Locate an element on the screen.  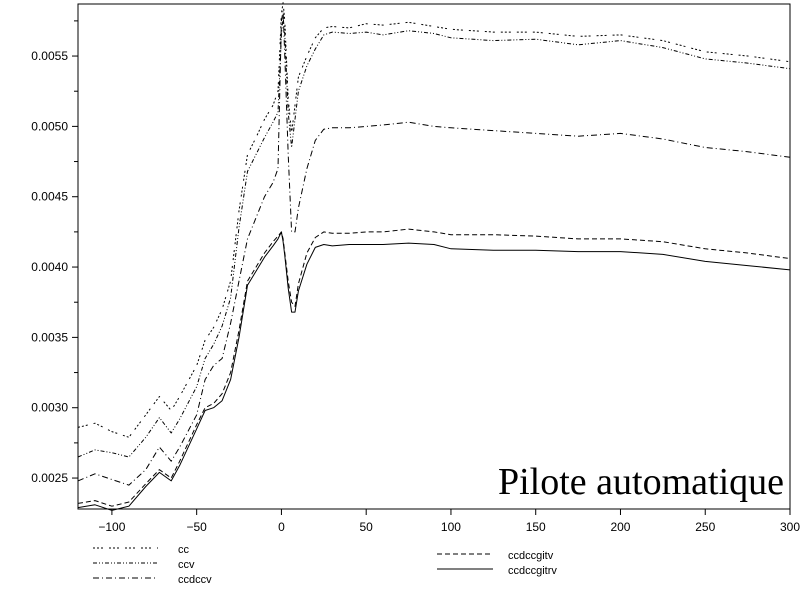
x-tick-label: −100 is located at coordinates (111, 527).